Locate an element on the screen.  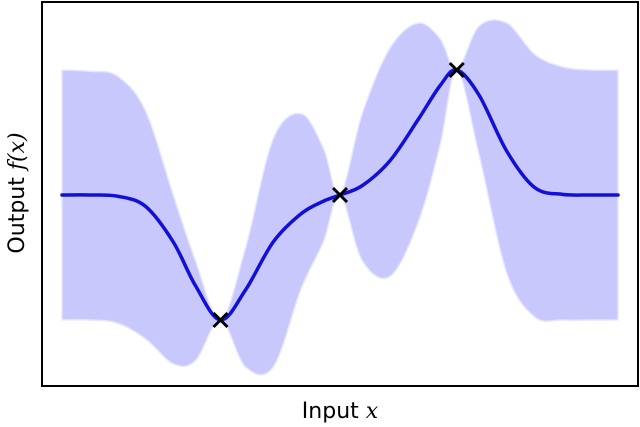
x-axis-label: Input x is located at coordinates (340, 411).